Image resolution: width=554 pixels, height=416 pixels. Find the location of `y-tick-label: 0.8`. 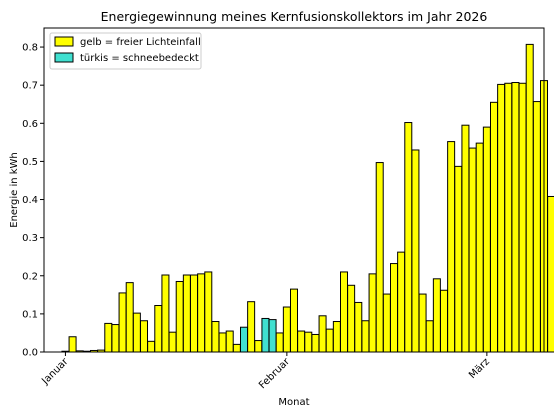

y-tick-label: 0.8 is located at coordinates (30, 48).